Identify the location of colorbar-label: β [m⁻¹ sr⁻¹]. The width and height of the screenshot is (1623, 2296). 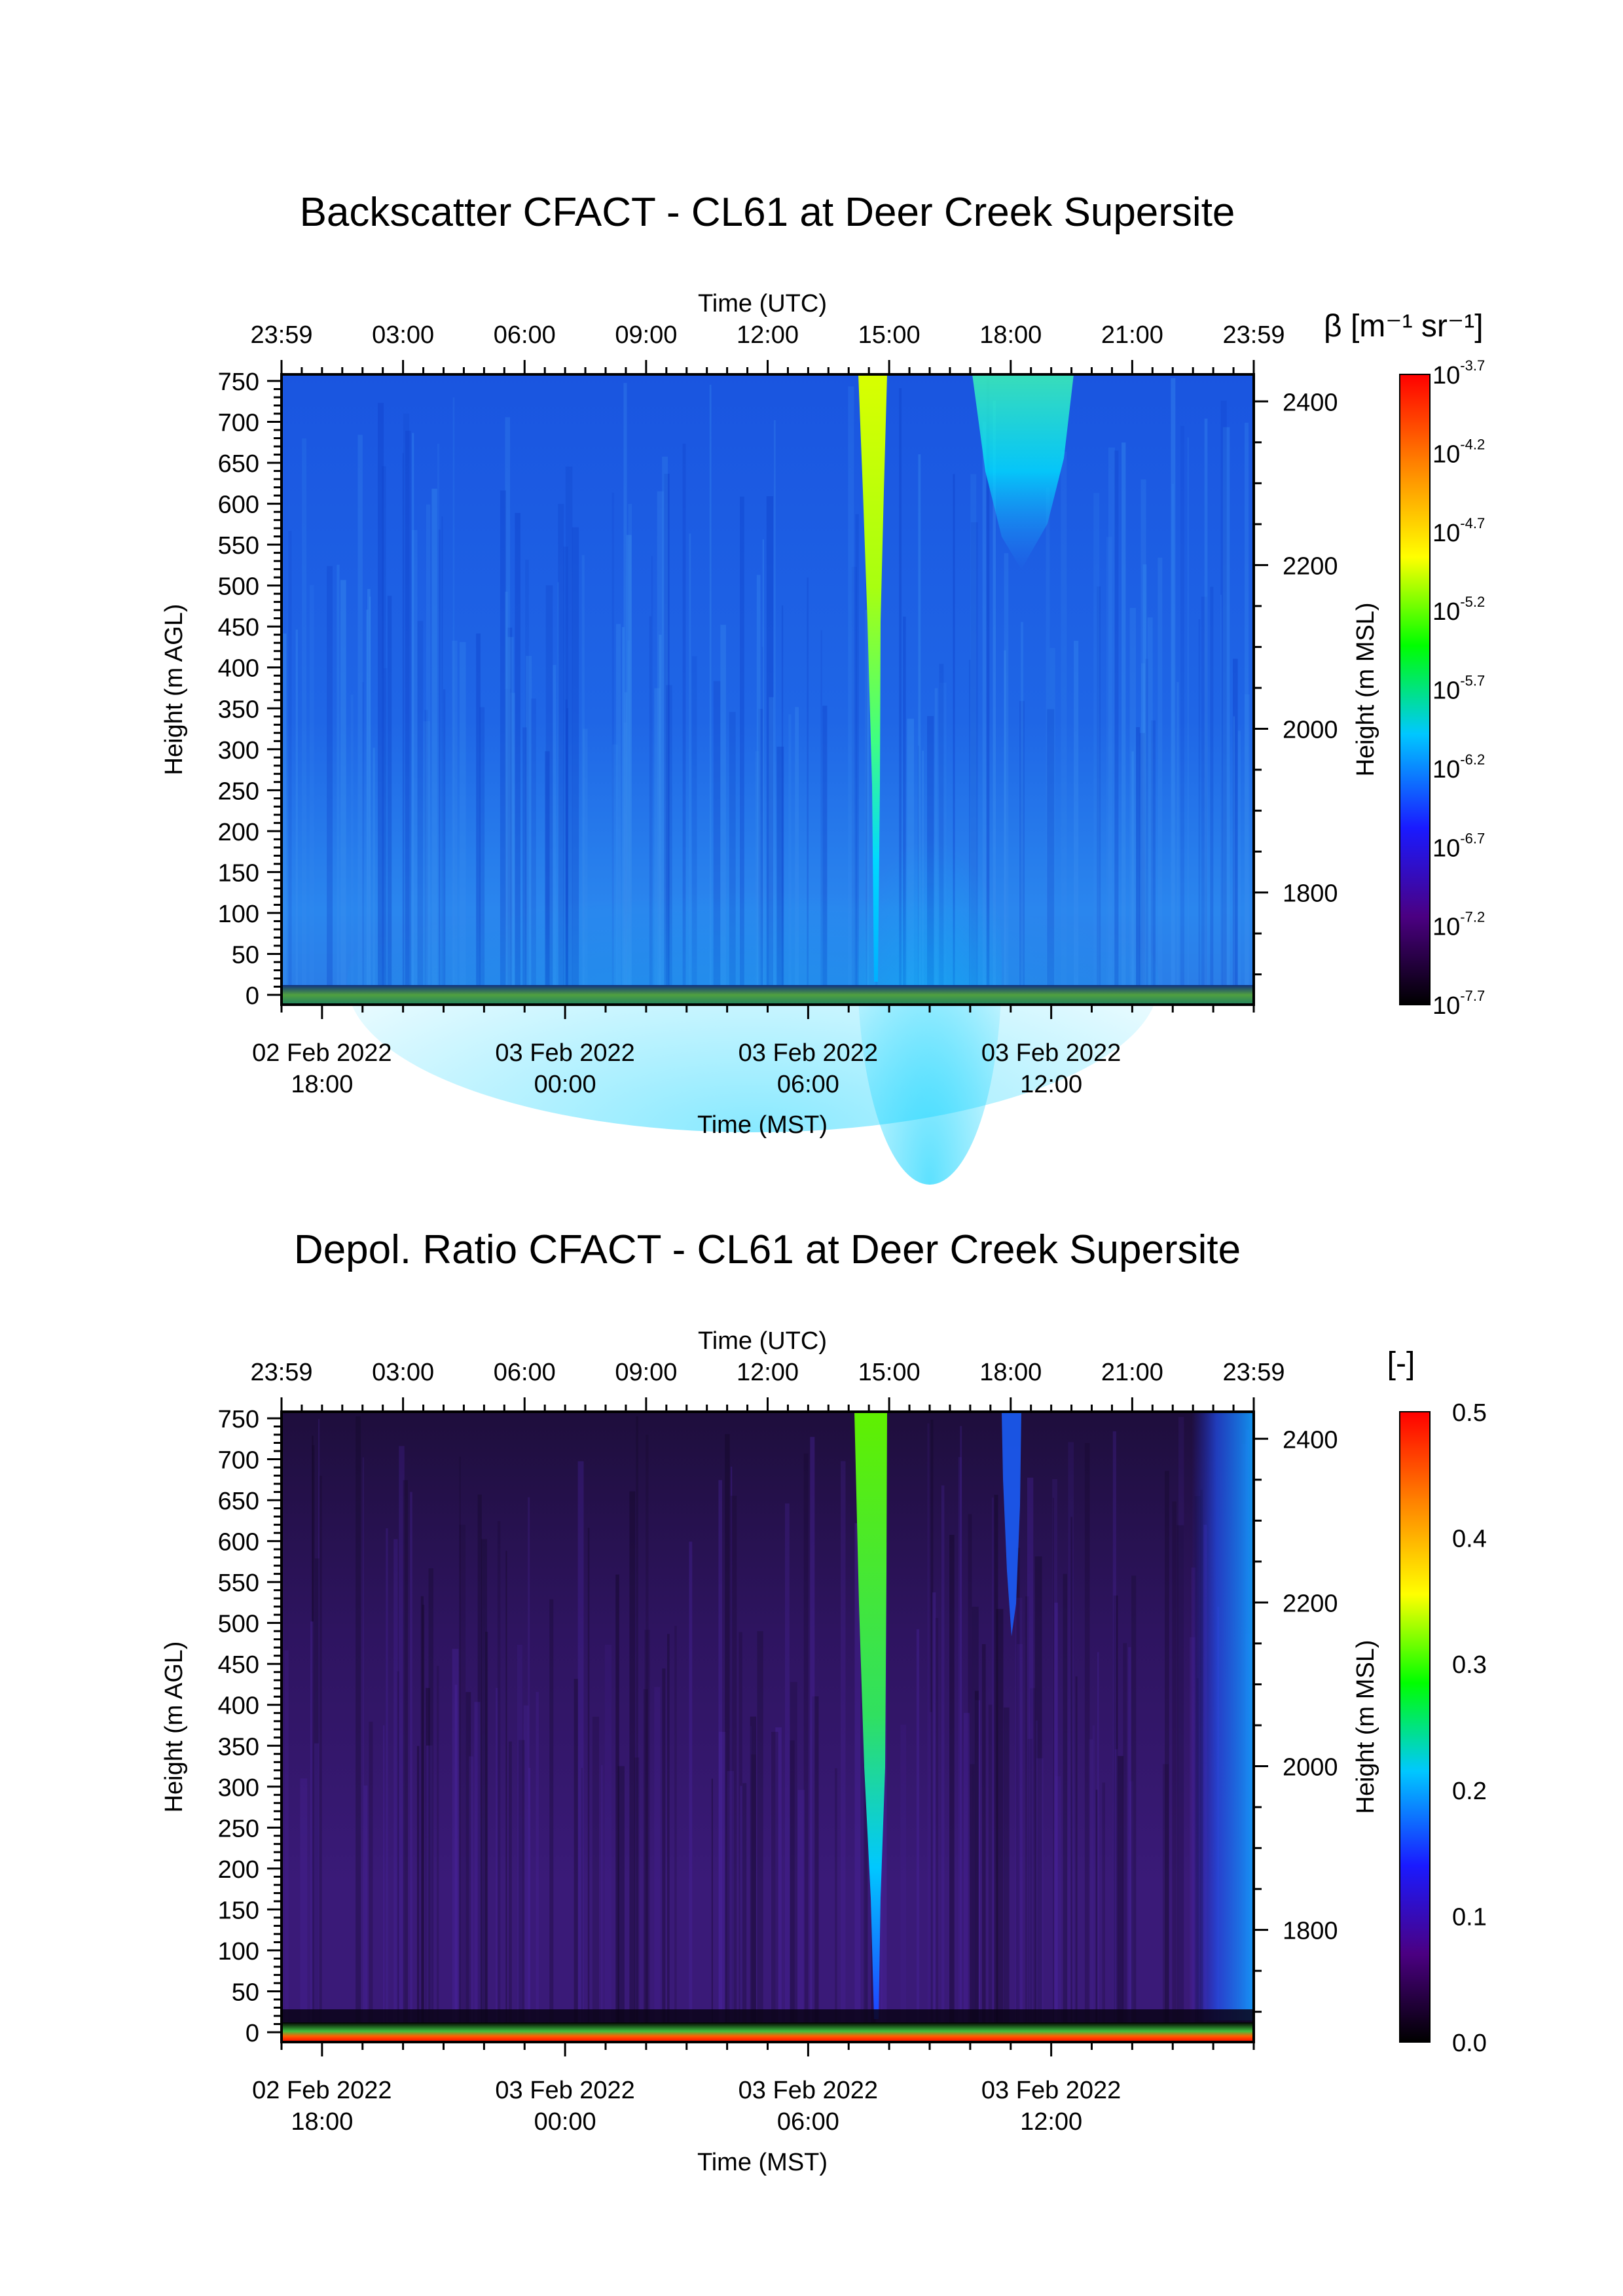
(1404, 326).